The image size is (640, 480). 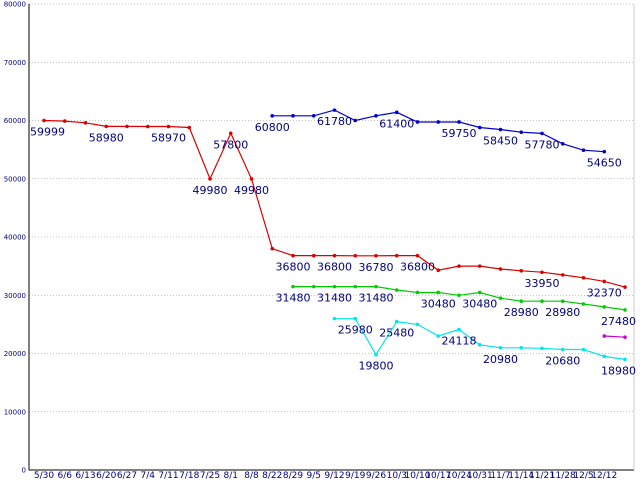 I want to click on y-tick-label: 80000, so click(x=15, y=5).